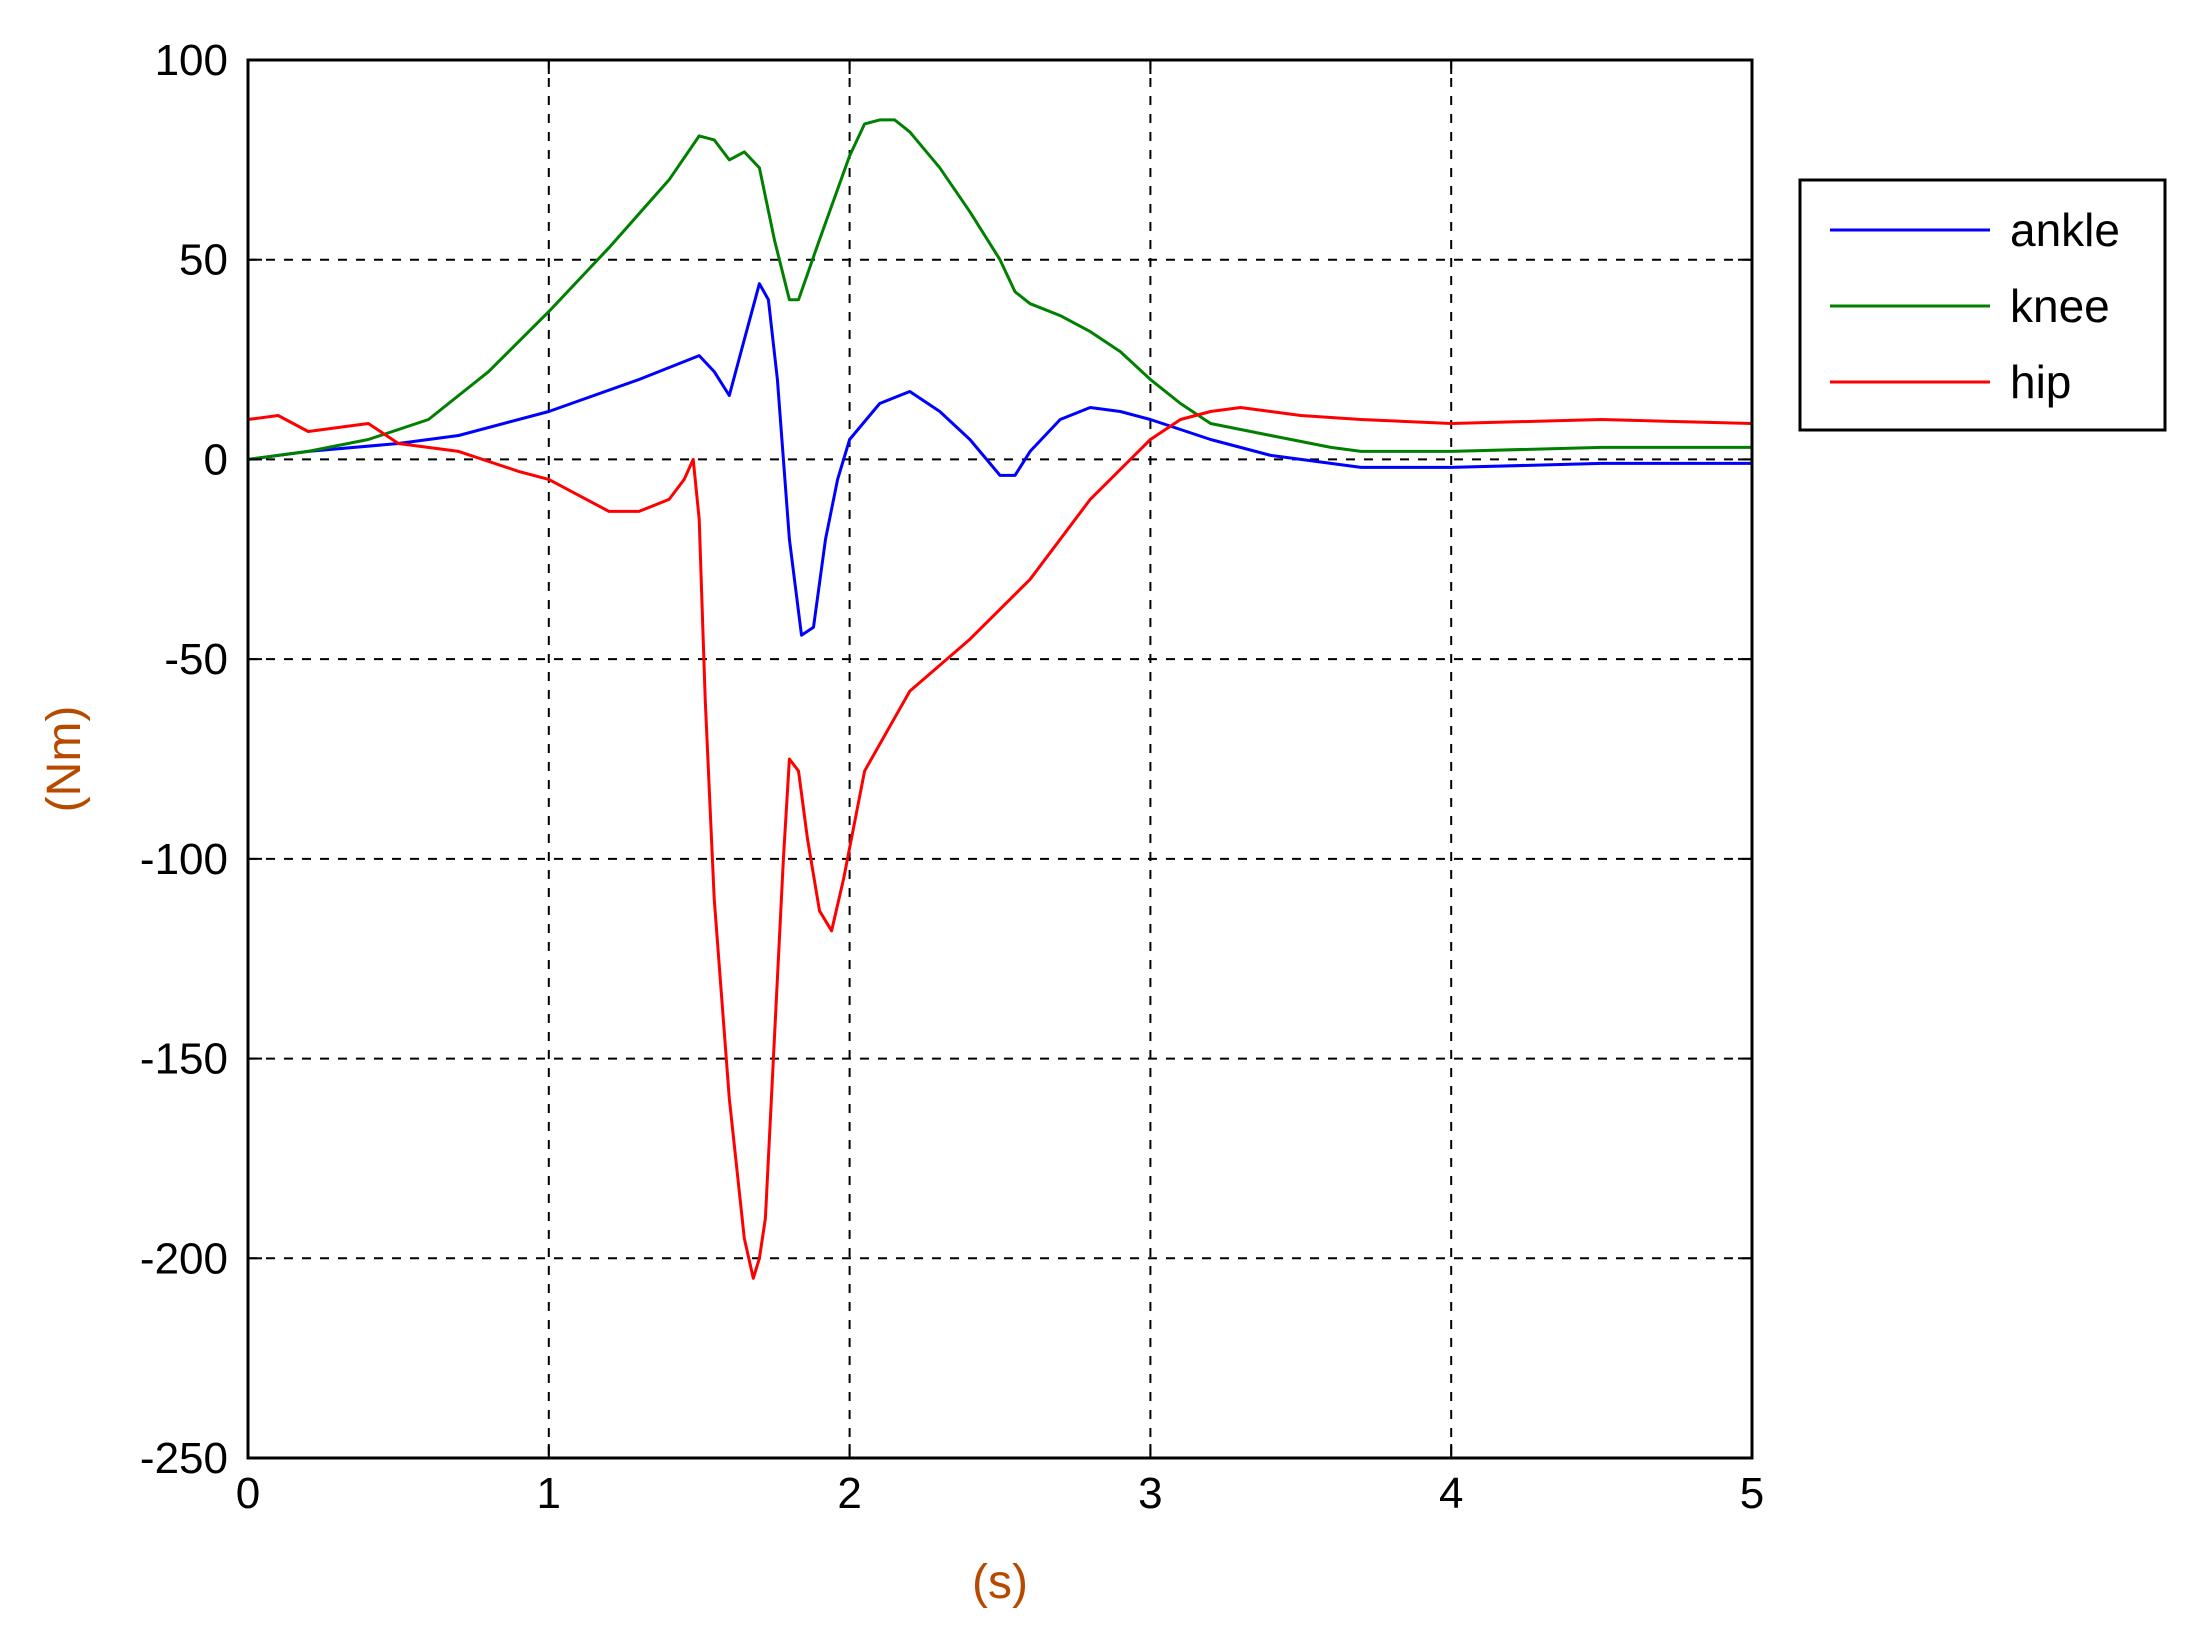 Image resolution: width=2194 pixels, height=1633 pixels. Describe the element at coordinates (1982, 305) in the screenshot. I see `legend: ankle knee hip` at that location.